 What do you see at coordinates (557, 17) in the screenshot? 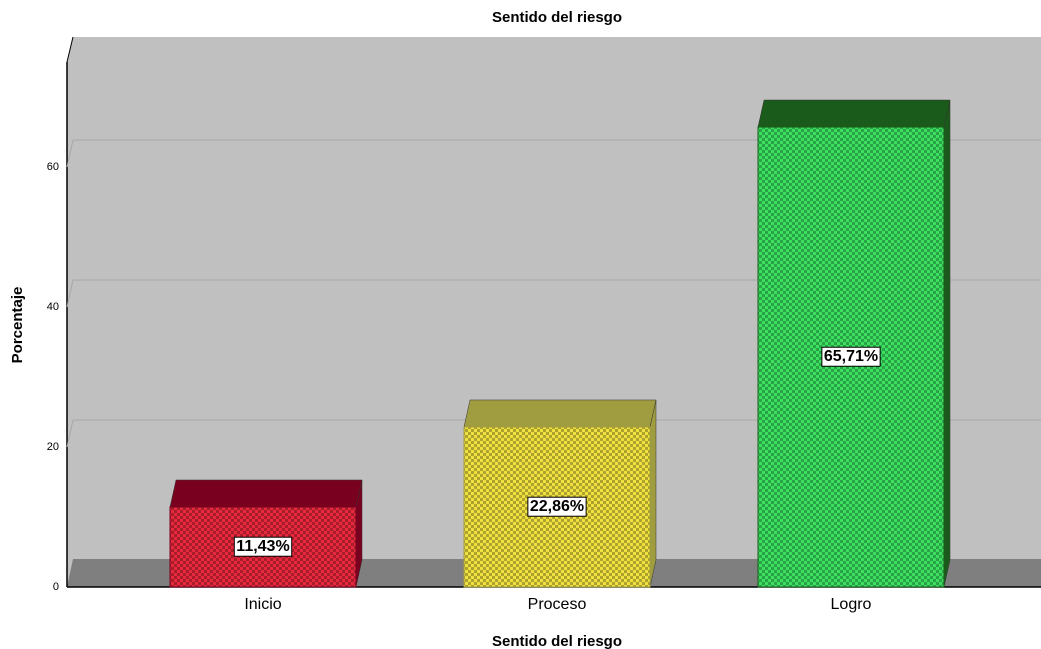
I see `chart-title: Sentido del riesgo` at bounding box center [557, 17].